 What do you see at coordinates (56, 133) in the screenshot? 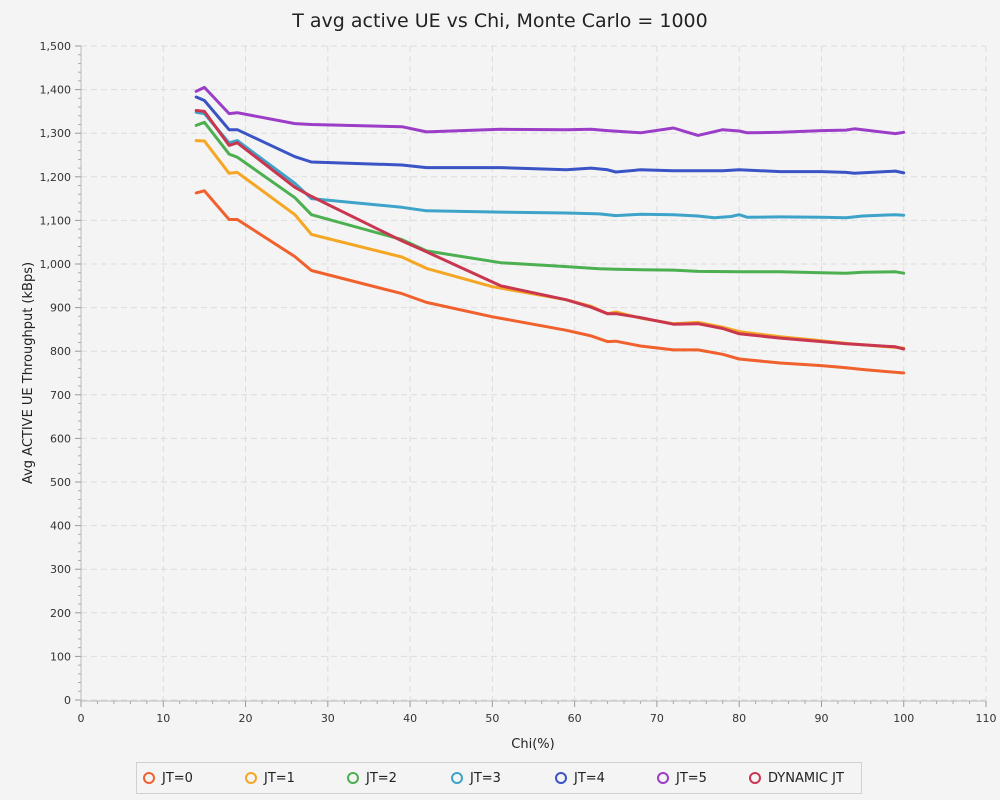
I see `y-tick-label: 1,300` at bounding box center [56, 133].